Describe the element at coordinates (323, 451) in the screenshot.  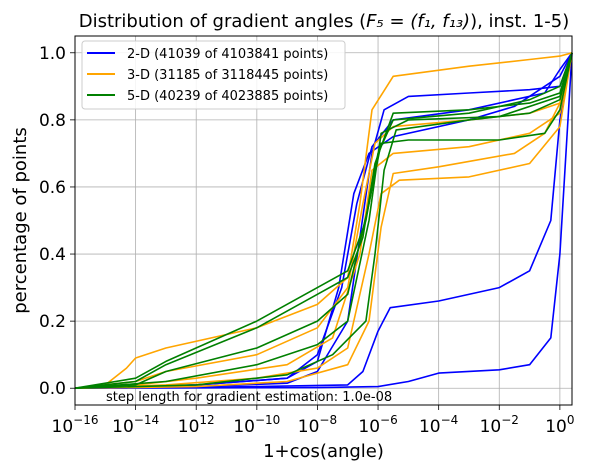
I see `x-axis-label: 1+cos(angle)` at that location.